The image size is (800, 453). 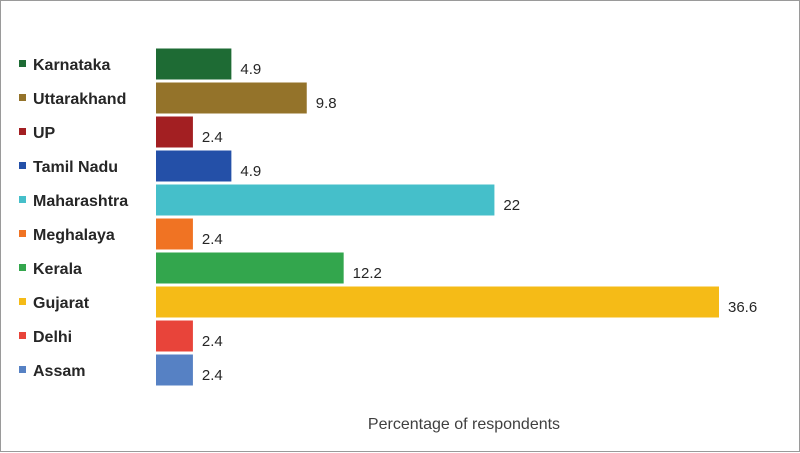 I want to click on bar-row: Tamil Nadu 4.9, so click(x=140, y=166).